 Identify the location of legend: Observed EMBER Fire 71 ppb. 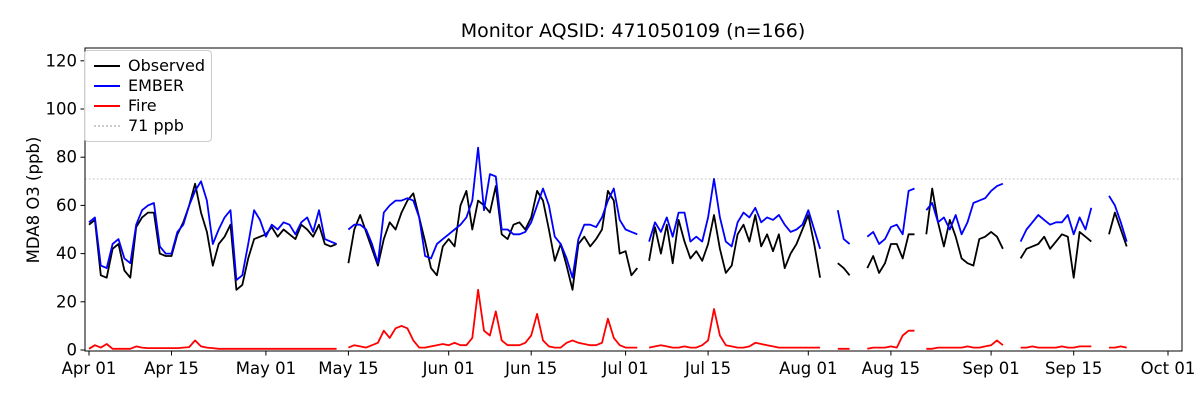
(148, 96).